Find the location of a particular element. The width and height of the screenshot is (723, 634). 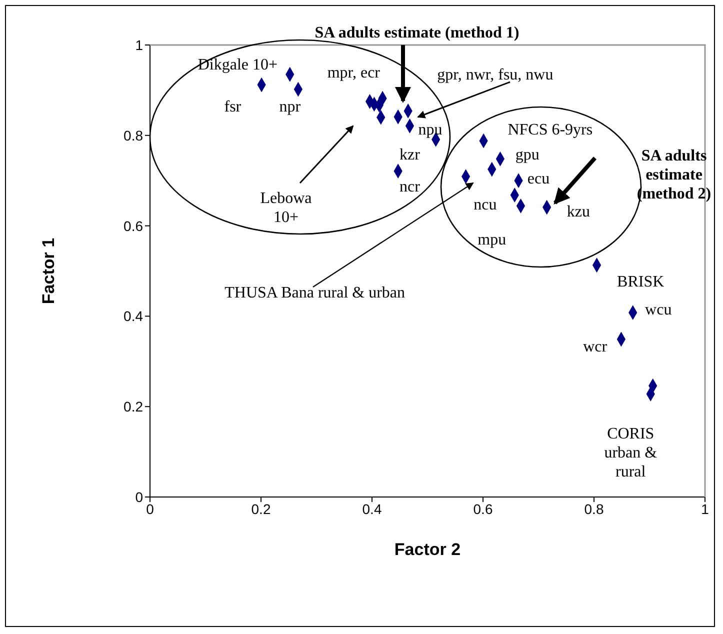

annotation: wcu is located at coordinates (658, 309).